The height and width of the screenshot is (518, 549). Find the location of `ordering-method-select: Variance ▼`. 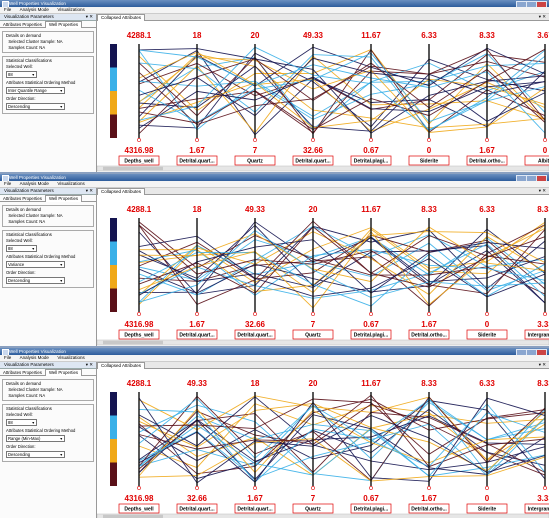

ordering-method-select: Variance ▼ is located at coordinates (35, 264).